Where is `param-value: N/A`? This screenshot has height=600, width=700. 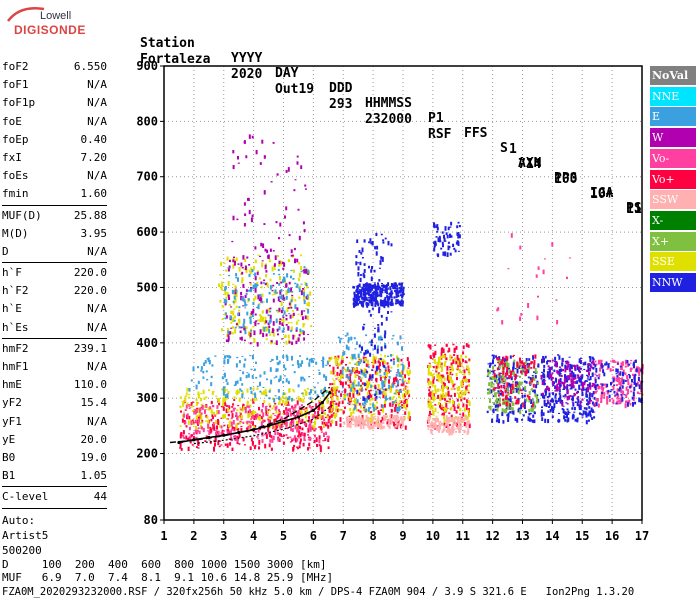
param-value: N/A is located at coordinates (97, 309).